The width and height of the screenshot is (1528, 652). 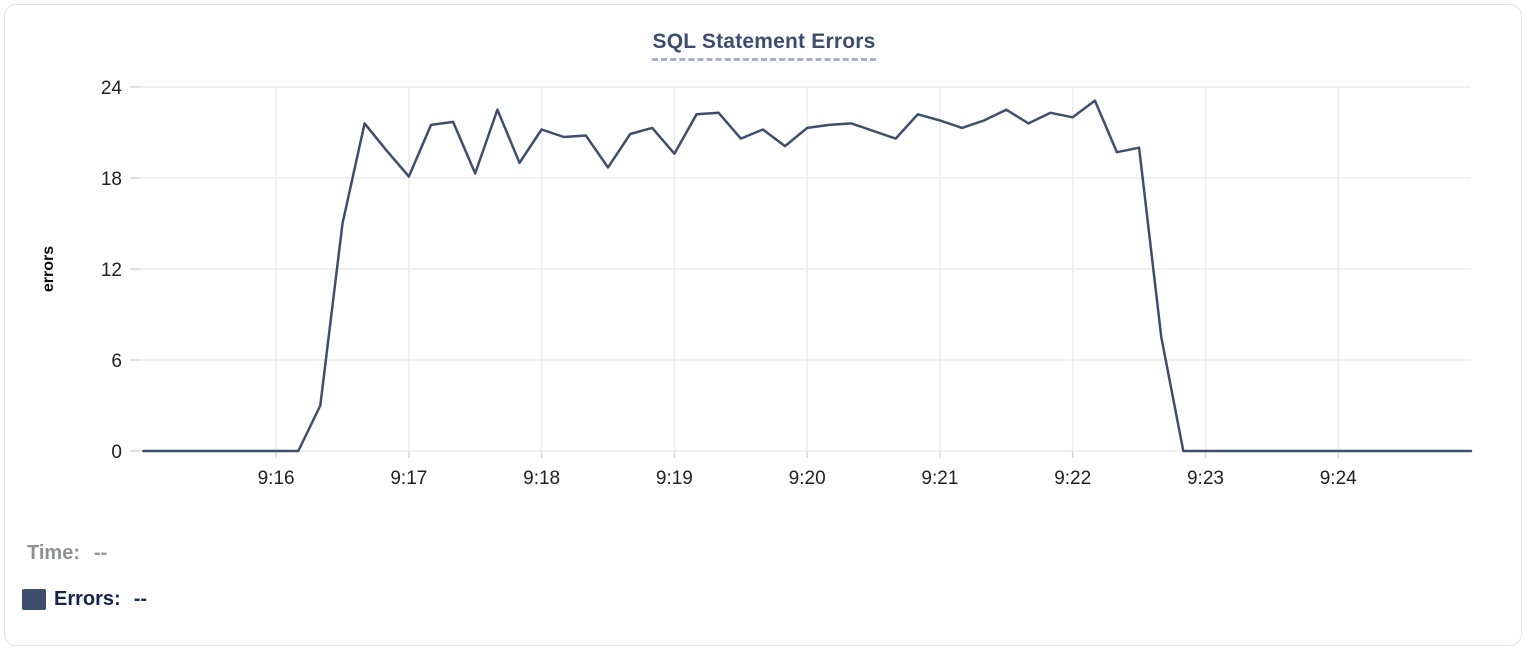 I want to click on svg-text: 9:16, so click(x=276, y=478).